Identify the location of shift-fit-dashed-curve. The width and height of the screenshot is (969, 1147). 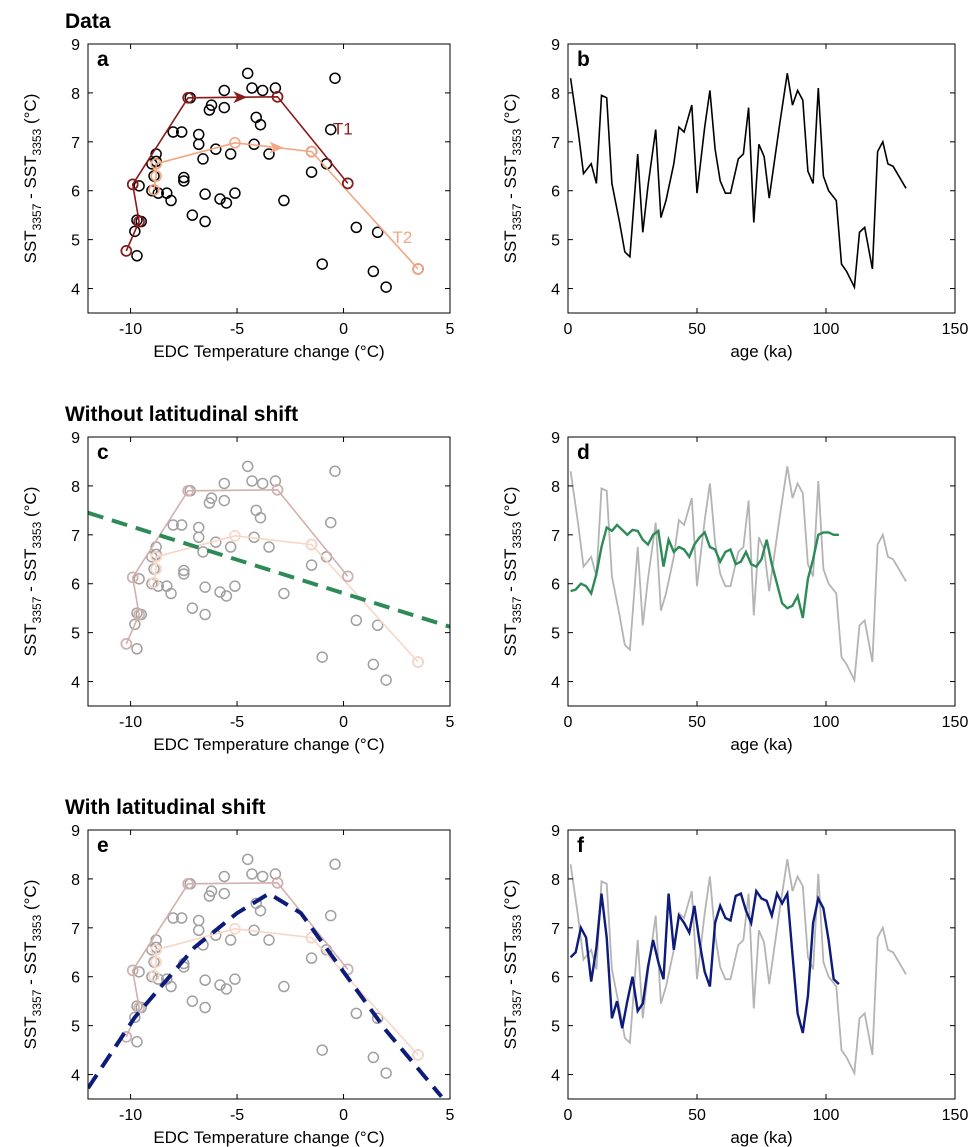
(266, 994).